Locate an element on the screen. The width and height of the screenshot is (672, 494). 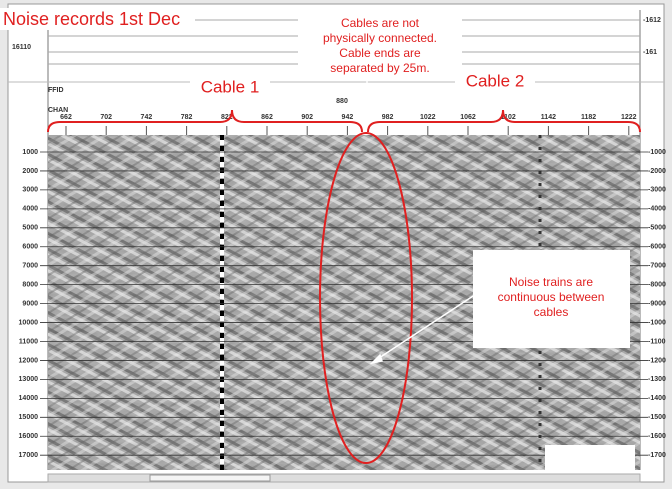
channel-label: 1142 is located at coordinates (548, 117).